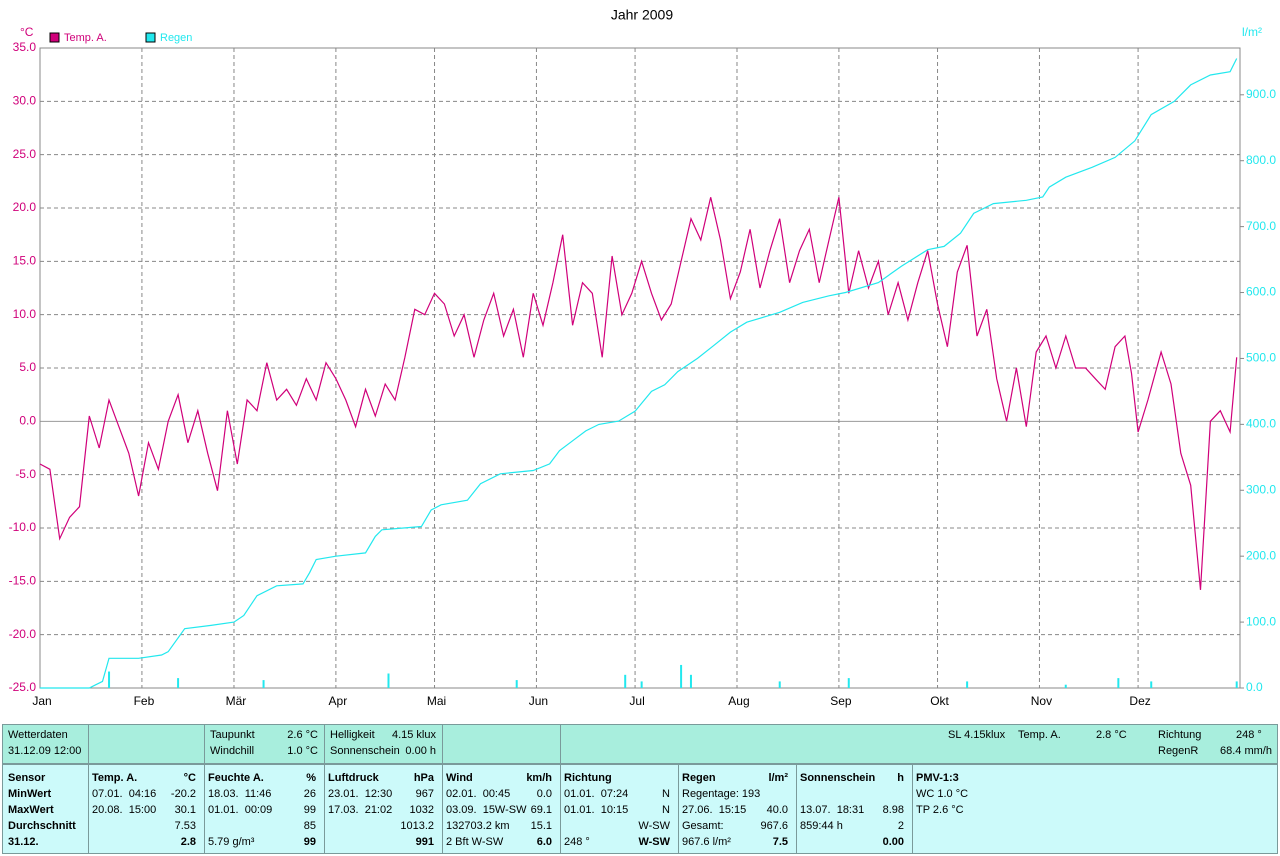  Describe the element at coordinates (538, 701) in the screenshot. I see `x-tick-label: Jun` at that location.